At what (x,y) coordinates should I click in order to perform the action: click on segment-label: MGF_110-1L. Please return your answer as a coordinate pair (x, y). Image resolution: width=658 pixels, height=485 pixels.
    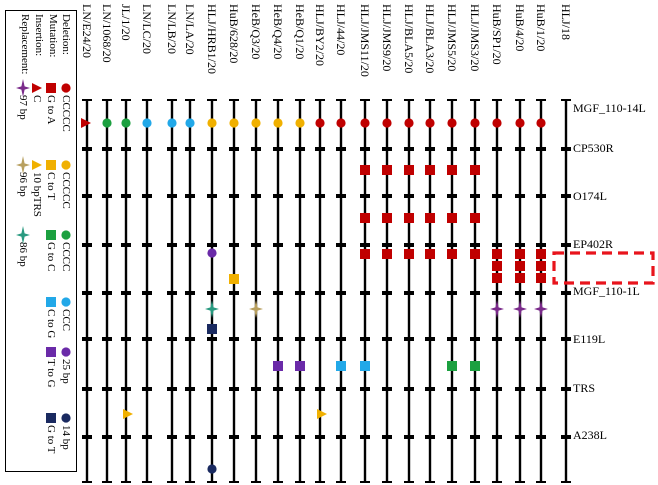
    Looking at the image, I should click on (606, 291).